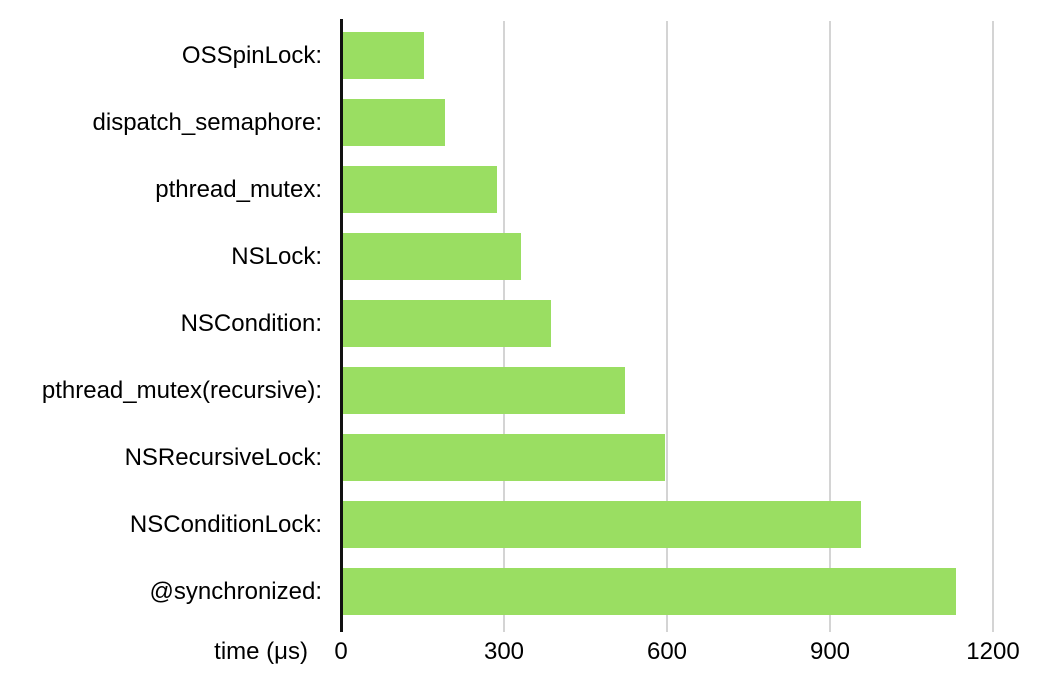 This screenshot has width=1060, height=684. Describe the element at coordinates (251, 323) in the screenshot. I see `category-label: NSCondition:` at that location.